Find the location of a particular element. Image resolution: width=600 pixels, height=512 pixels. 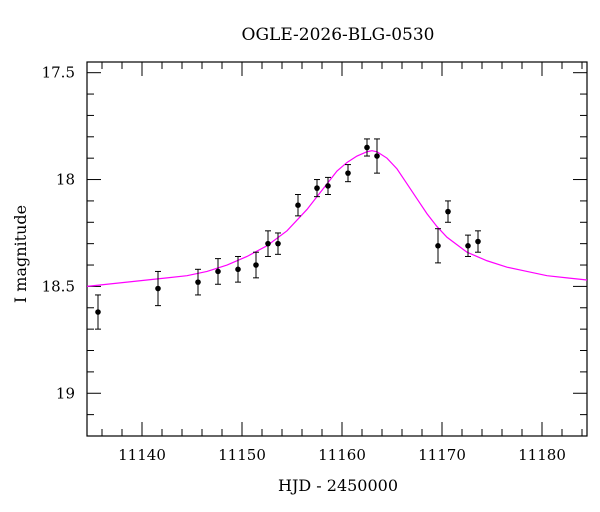

chart-title: OGLE-2026-BLG-0530 is located at coordinates (338, 35).